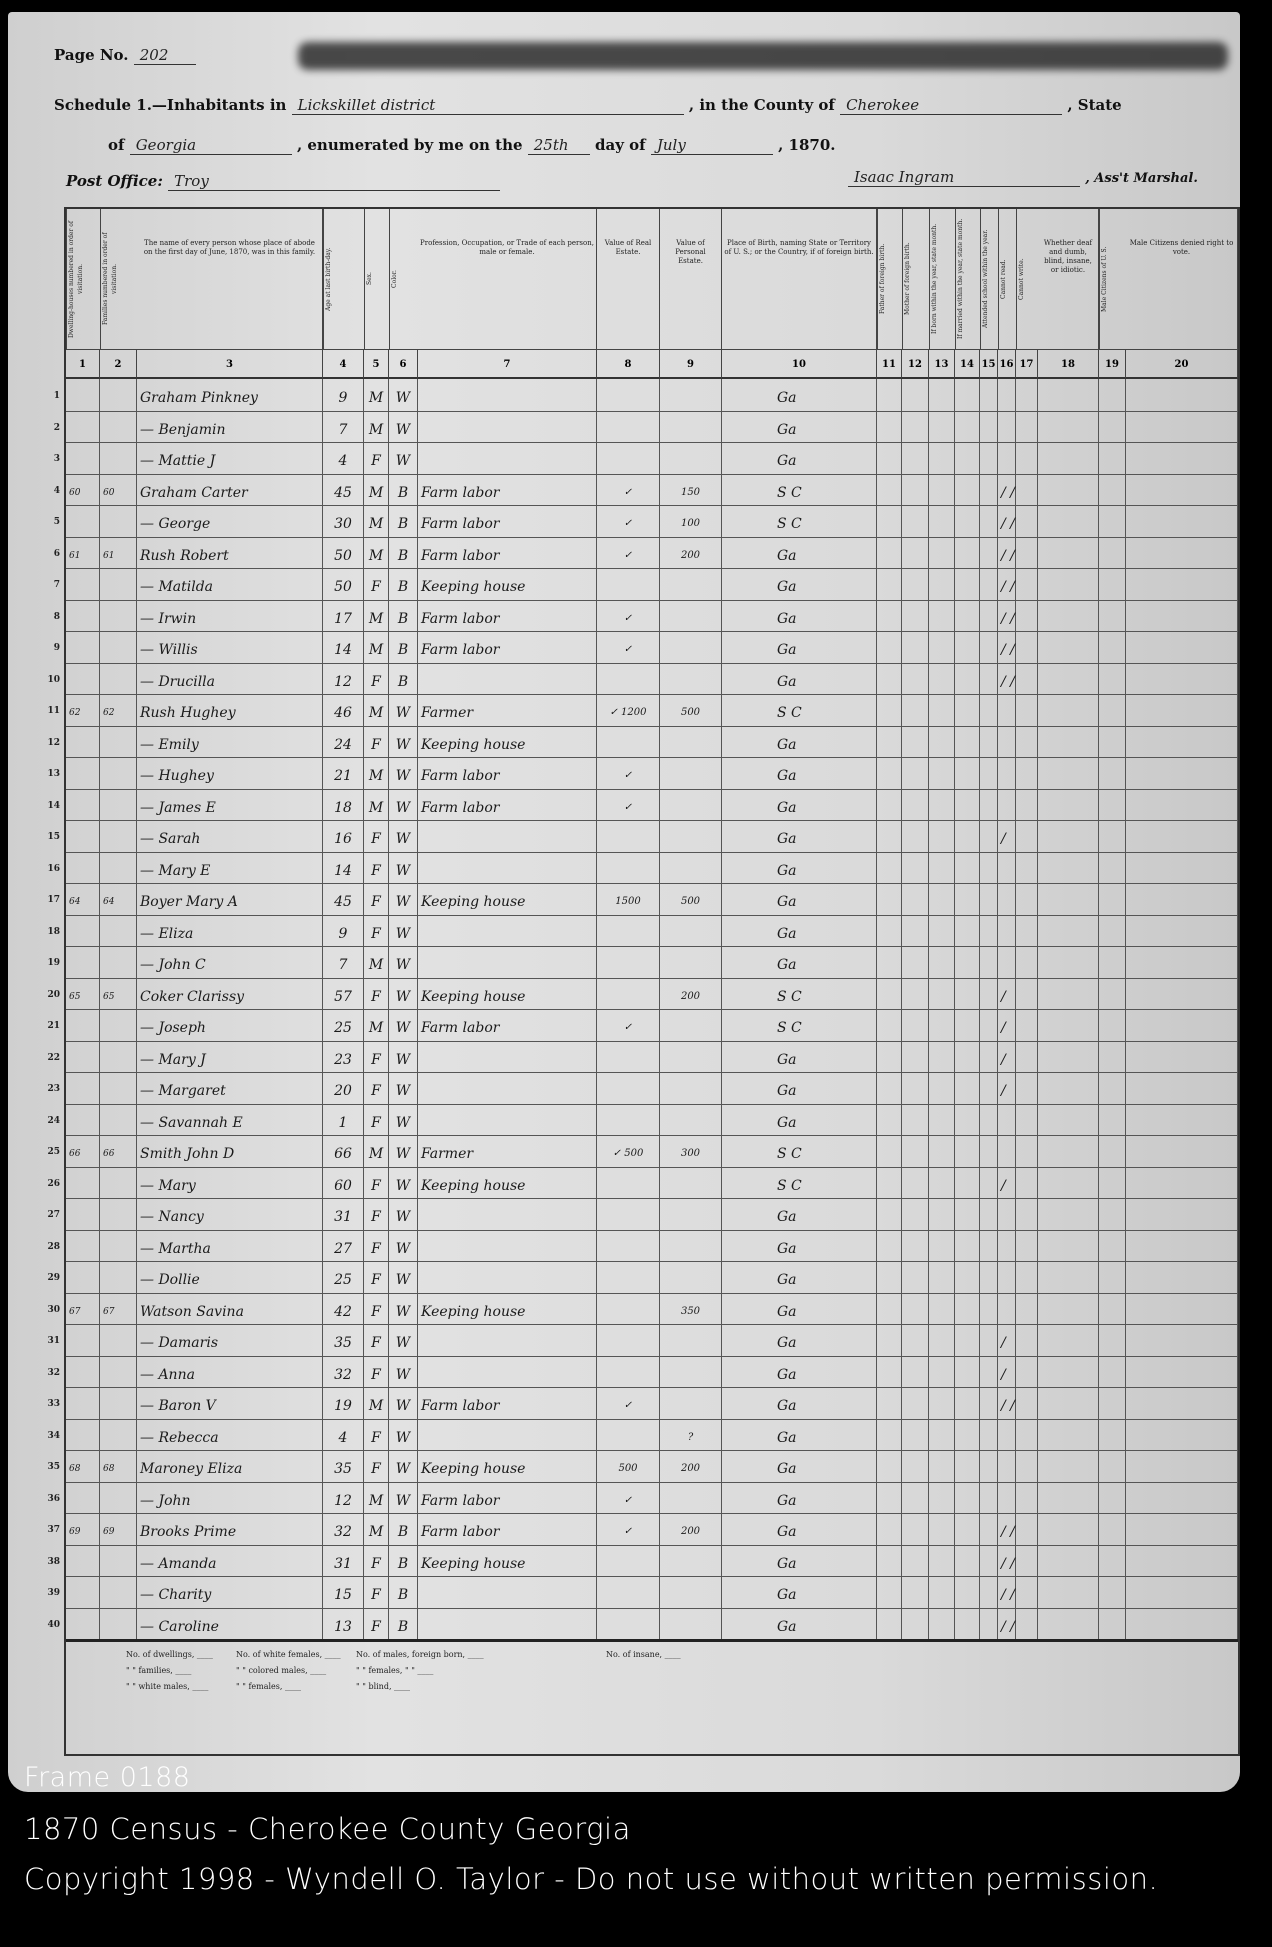 This screenshot has height=1947, width=1272. What do you see at coordinates (53, 1498) in the screenshot?
I see `line-number: 36` at bounding box center [53, 1498].